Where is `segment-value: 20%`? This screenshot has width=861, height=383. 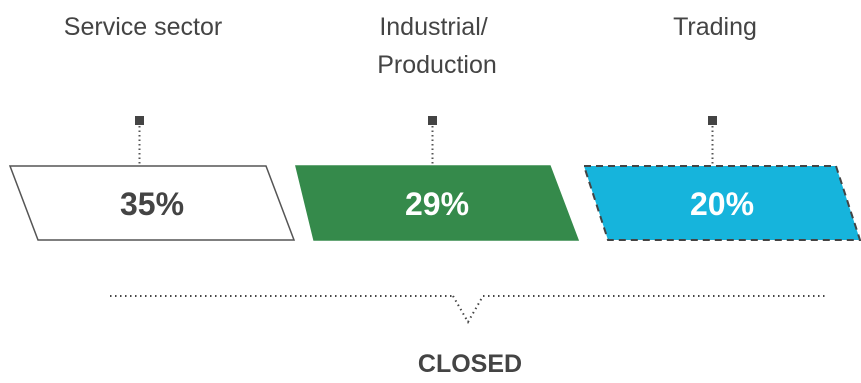
segment-value: 20% is located at coordinates (722, 204).